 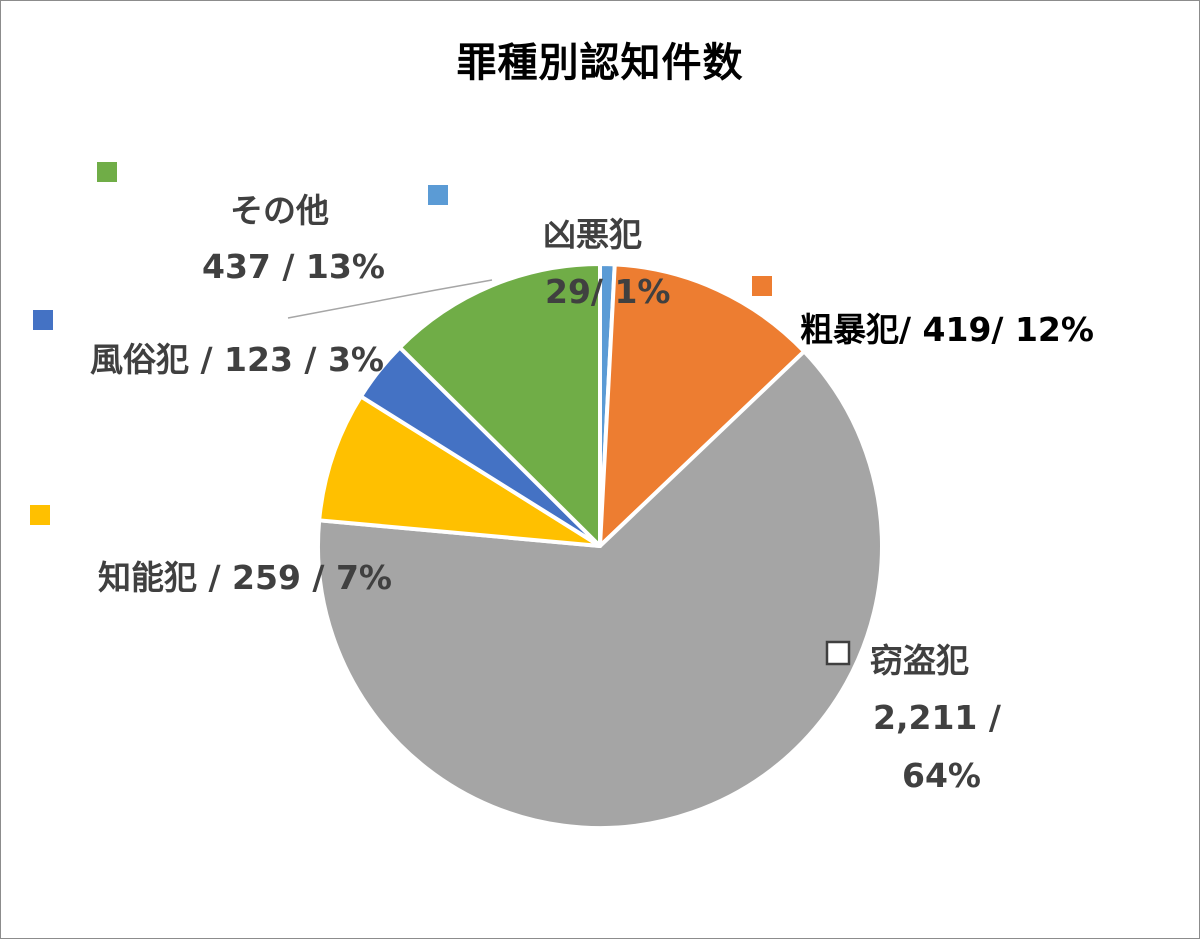 What do you see at coordinates (702, 405) in the screenshot?
I see `pie-slice-sobo` at bounding box center [702, 405].